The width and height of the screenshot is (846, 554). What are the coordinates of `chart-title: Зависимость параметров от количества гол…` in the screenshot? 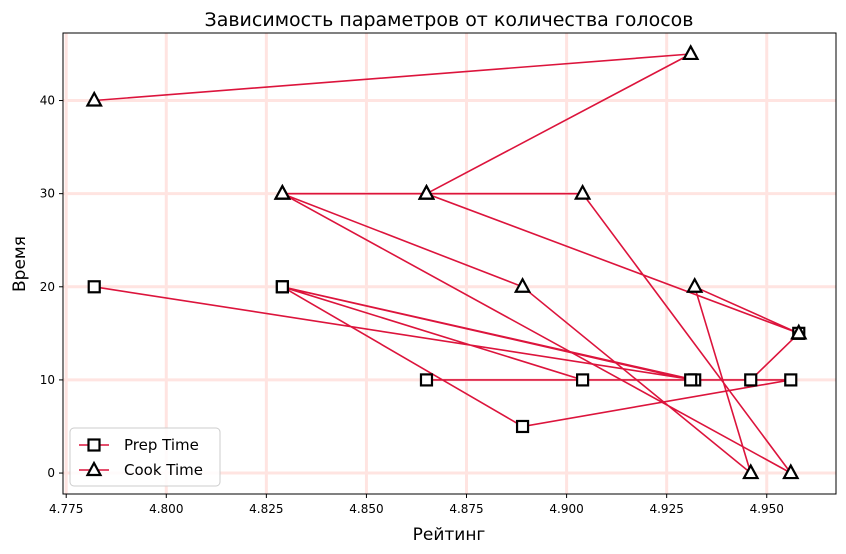 It's located at (449, 20).